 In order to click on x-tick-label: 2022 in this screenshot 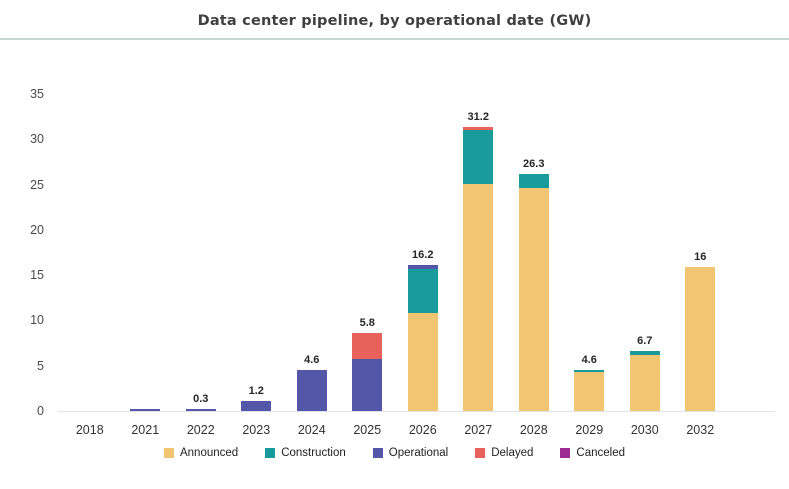, I will do `click(200, 430)`.